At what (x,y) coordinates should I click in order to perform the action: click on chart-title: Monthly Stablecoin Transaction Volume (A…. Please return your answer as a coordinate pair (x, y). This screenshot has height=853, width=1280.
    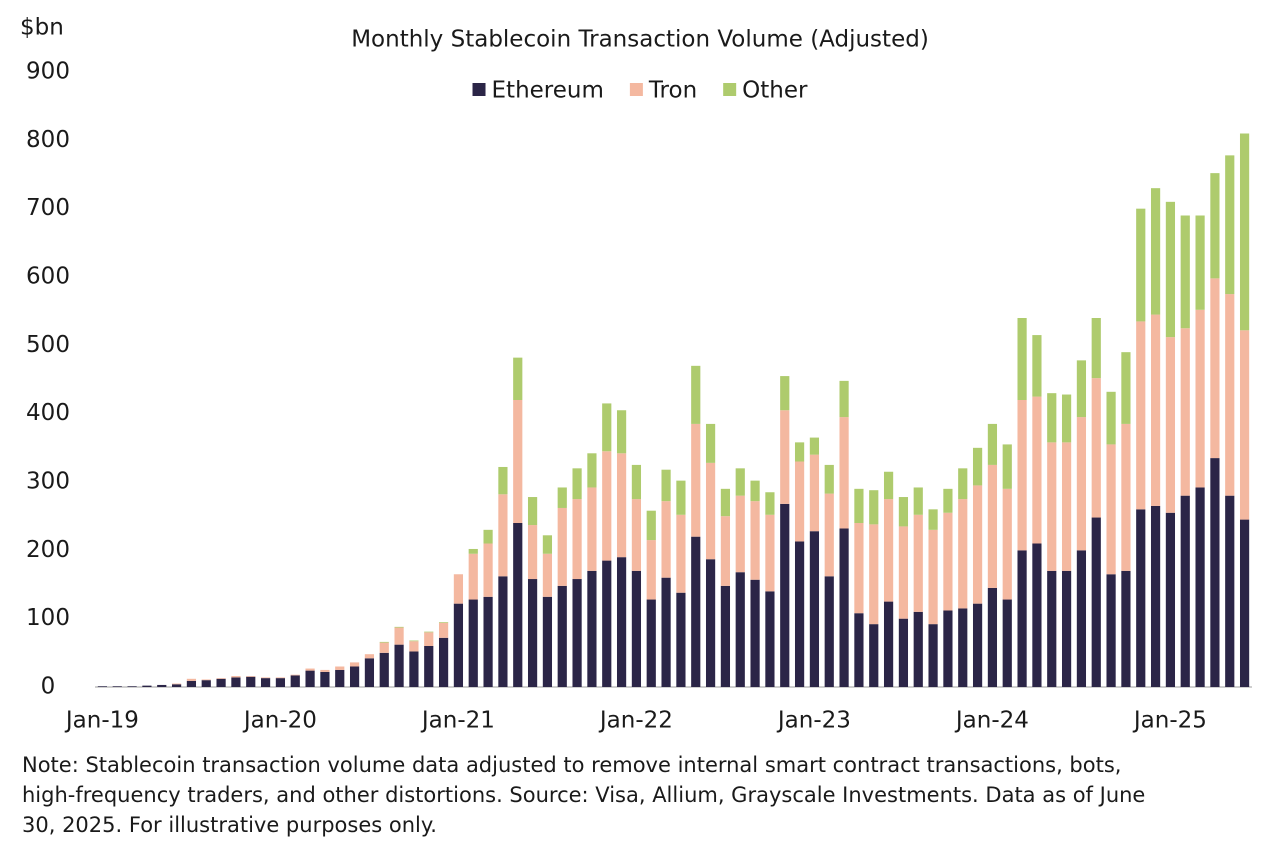
    Looking at the image, I should click on (640, 40).